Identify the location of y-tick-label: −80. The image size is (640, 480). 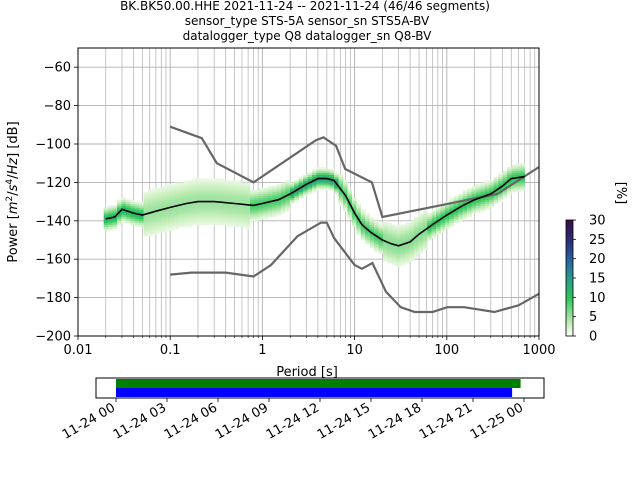
(57, 106).